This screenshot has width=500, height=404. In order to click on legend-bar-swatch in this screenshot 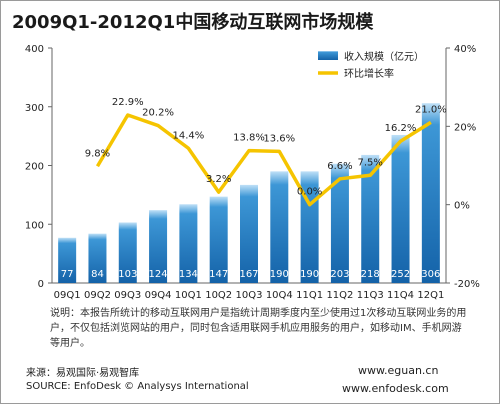, I will do `click(328, 55)`.